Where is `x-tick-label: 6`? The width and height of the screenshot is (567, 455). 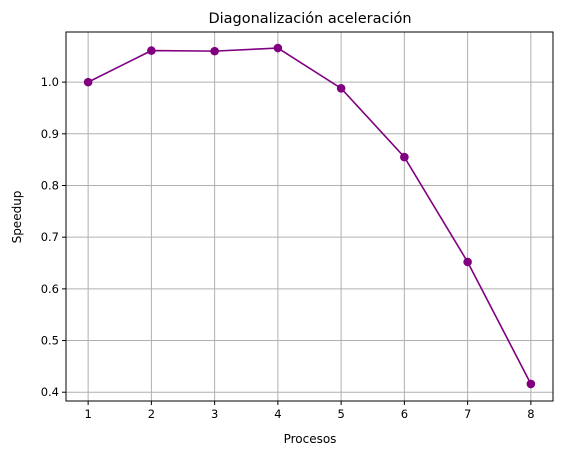 x-tick-label: 6 is located at coordinates (404, 414).